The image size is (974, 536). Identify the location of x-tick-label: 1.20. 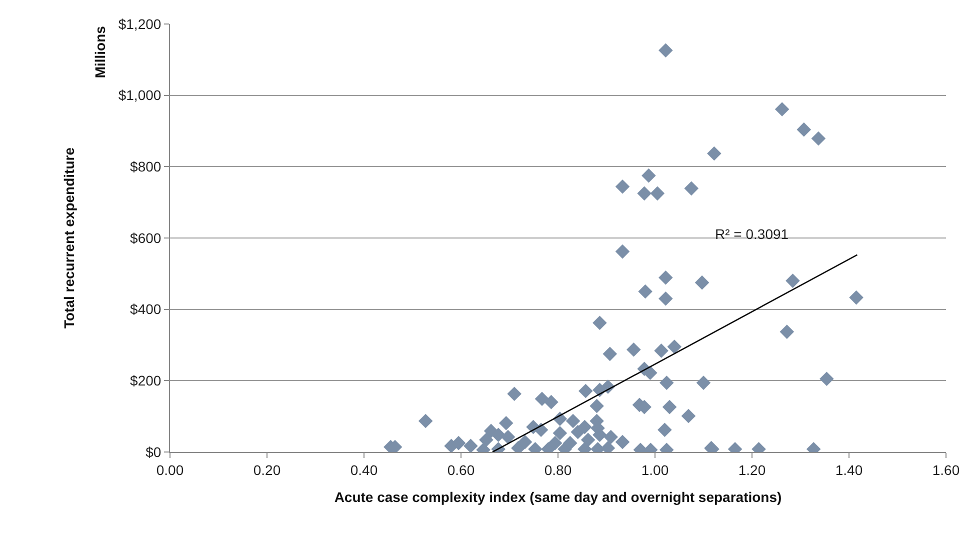
(752, 470).